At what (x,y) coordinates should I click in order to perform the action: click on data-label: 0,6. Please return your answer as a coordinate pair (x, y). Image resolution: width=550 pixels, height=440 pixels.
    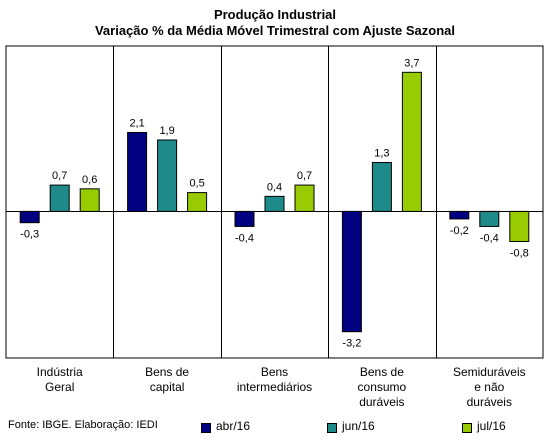
    Looking at the image, I should click on (89, 180).